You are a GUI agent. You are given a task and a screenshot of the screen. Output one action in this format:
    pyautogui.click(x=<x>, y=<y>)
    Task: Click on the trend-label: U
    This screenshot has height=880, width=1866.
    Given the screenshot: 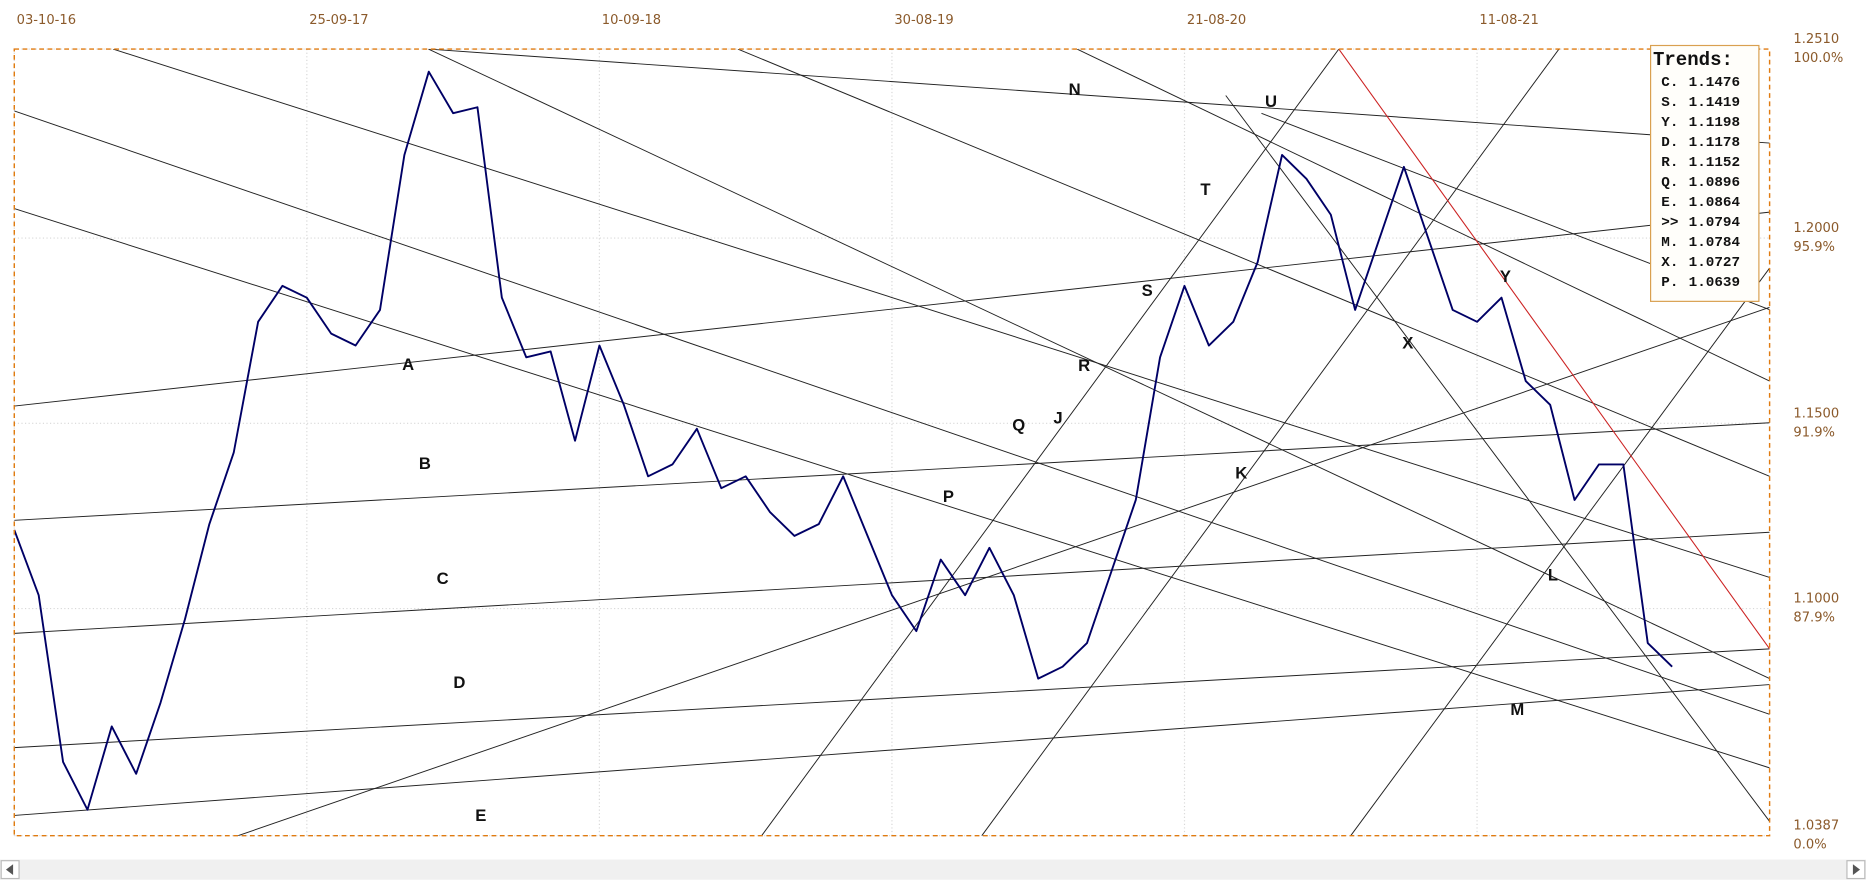 What is the action you would take?
    pyautogui.click(x=1271, y=101)
    